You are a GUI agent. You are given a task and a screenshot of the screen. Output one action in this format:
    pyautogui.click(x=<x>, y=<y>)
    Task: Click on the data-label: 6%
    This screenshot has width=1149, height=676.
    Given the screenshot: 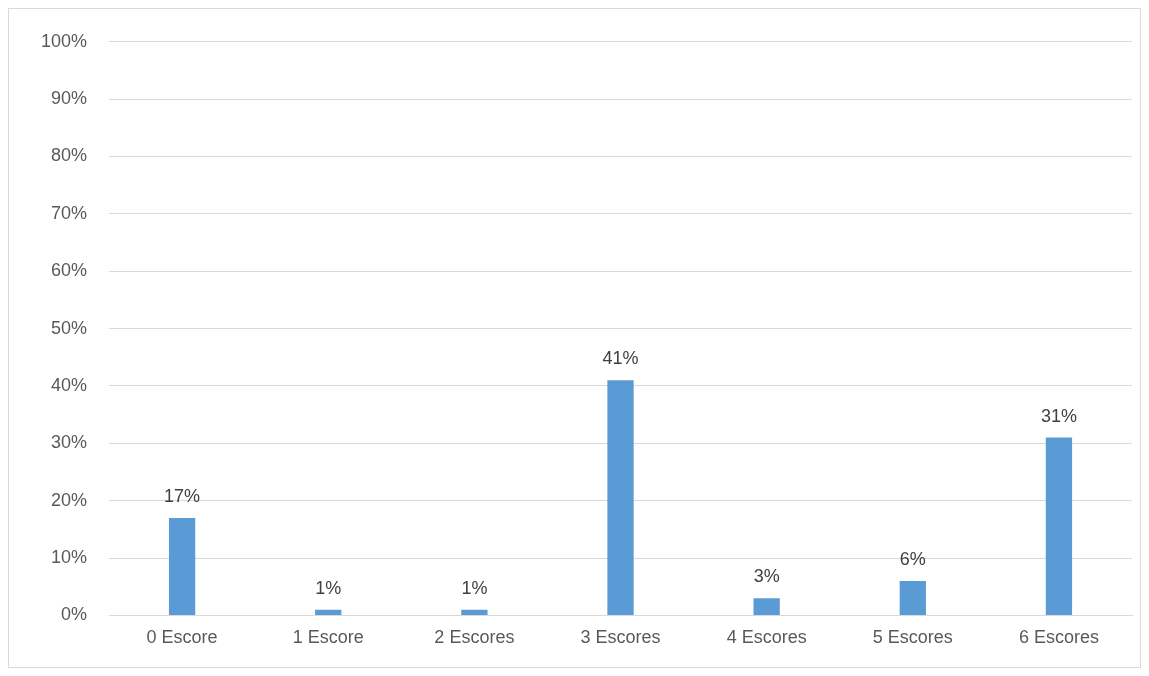 What is the action you would take?
    pyautogui.click(x=912, y=558)
    